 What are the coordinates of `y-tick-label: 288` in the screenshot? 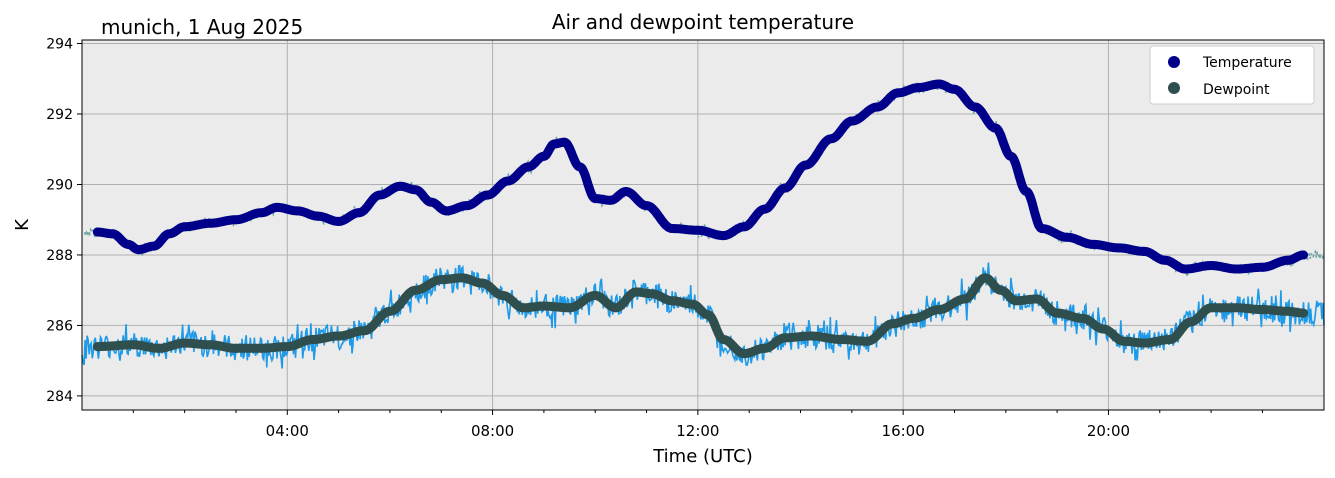 It's located at (59, 256).